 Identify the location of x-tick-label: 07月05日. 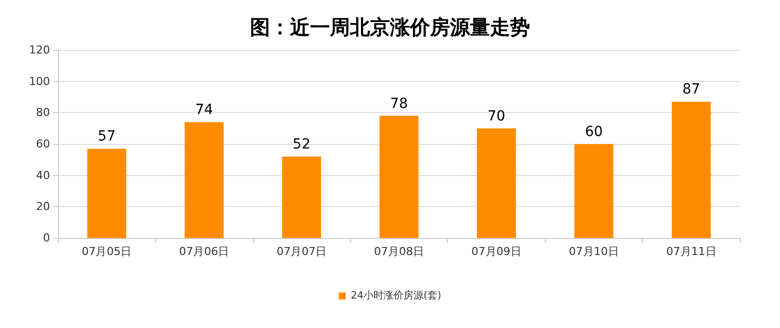
(107, 251).